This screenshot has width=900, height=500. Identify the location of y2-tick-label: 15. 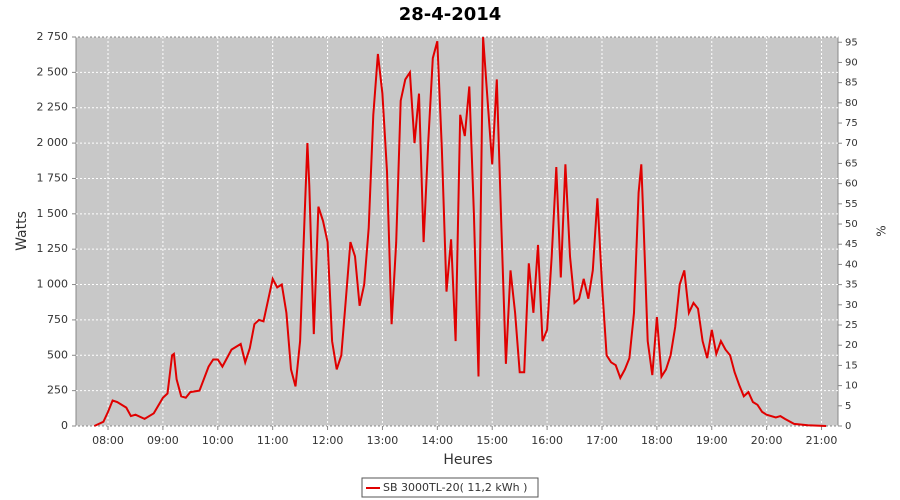
(851, 365).